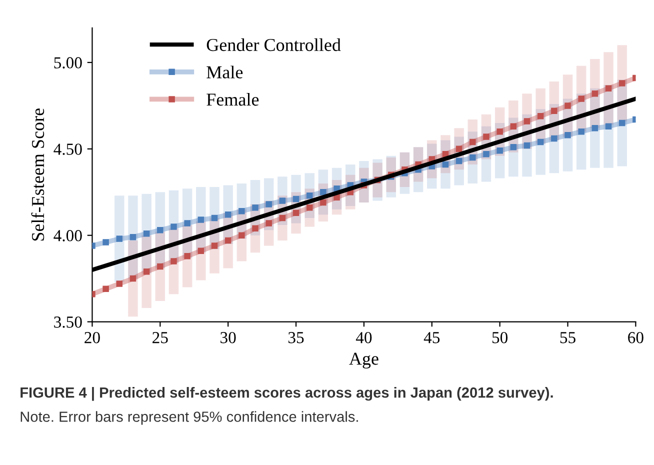  What do you see at coordinates (273, 45) in the screenshot?
I see `legend-label: Gender Controlled` at bounding box center [273, 45].